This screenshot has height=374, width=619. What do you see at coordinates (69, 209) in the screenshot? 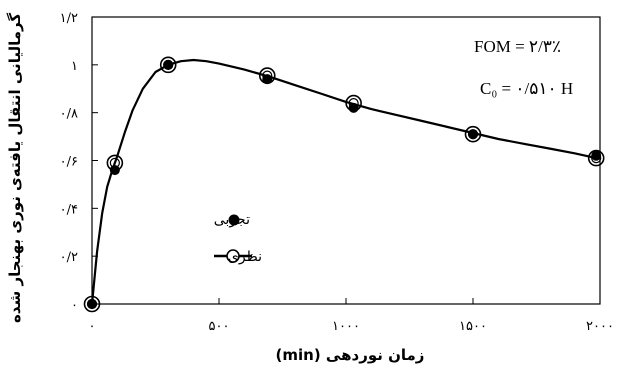
I see `y-tick-label: ۰/۴` at bounding box center [69, 209].